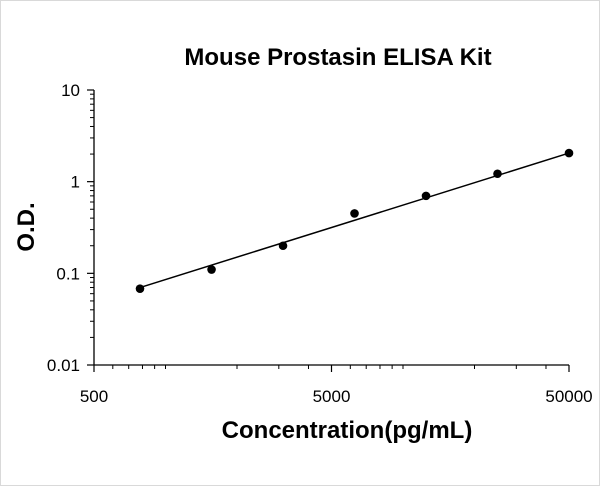  Describe the element at coordinates (94, 396) in the screenshot. I see `x-tick-label: 500` at that location.